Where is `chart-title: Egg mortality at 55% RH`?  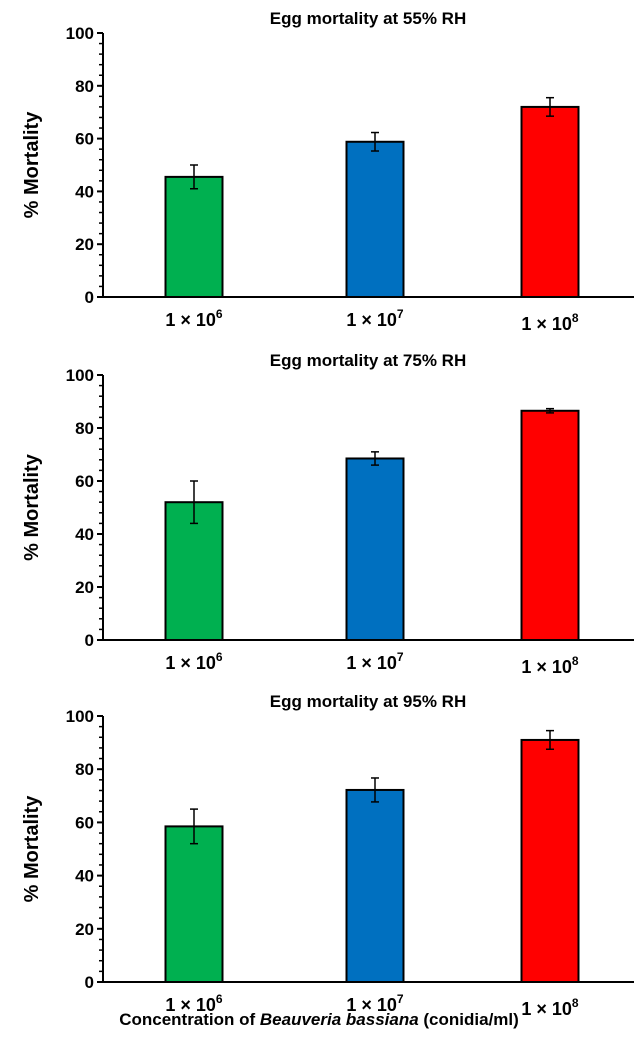
chart-title: Egg mortality at 55% RH is located at coordinates (368, 18).